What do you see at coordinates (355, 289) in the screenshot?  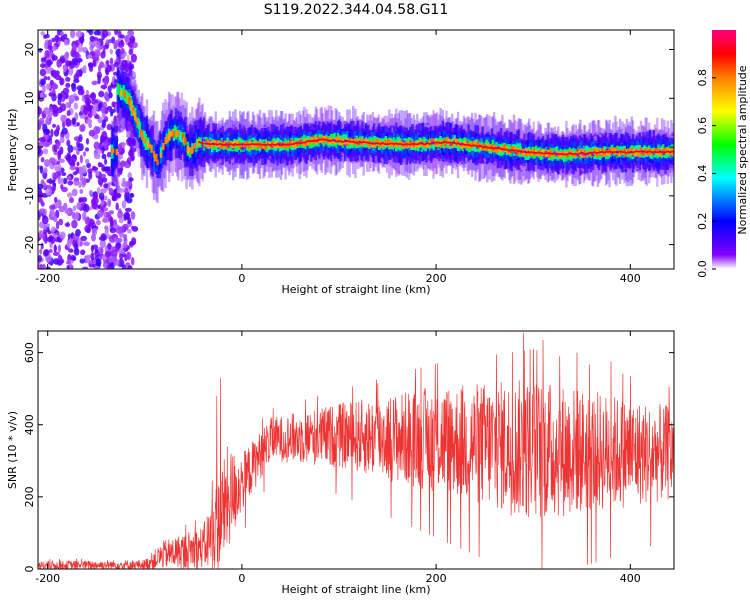 I see `spectrogram-x-label: Height of straight line (km)` at bounding box center [355, 289].